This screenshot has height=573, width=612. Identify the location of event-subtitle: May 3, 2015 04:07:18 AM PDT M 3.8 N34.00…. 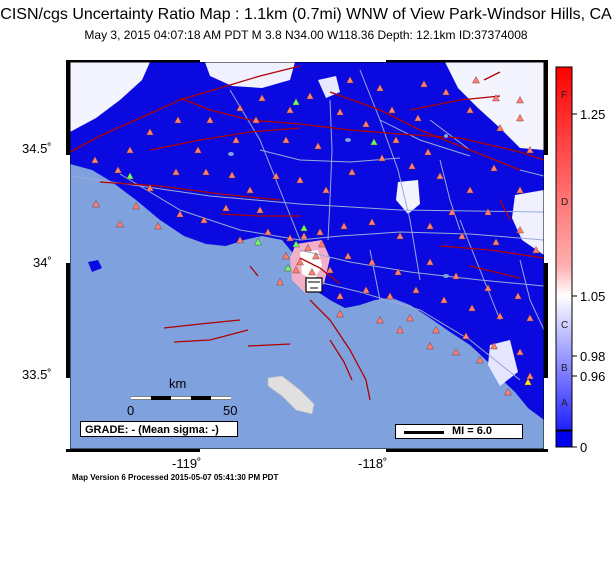
(306, 35).